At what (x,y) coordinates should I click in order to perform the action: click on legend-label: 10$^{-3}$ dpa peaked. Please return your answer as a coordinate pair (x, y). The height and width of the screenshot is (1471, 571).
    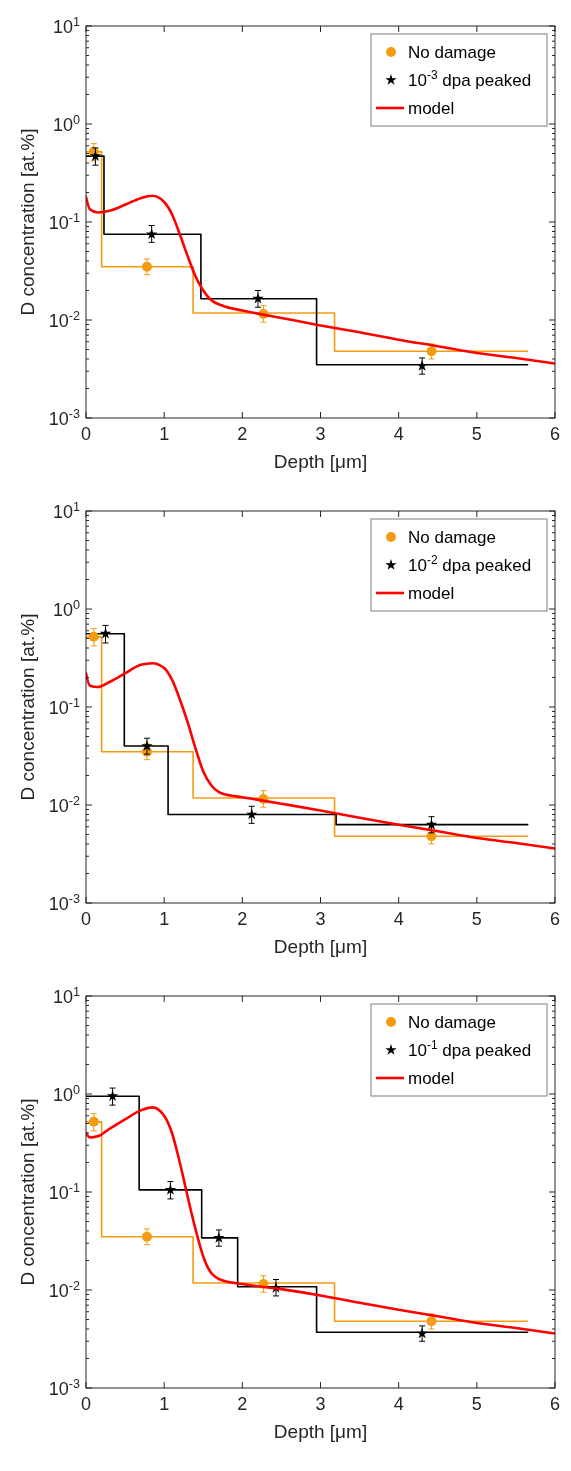
    Looking at the image, I should click on (470, 79).